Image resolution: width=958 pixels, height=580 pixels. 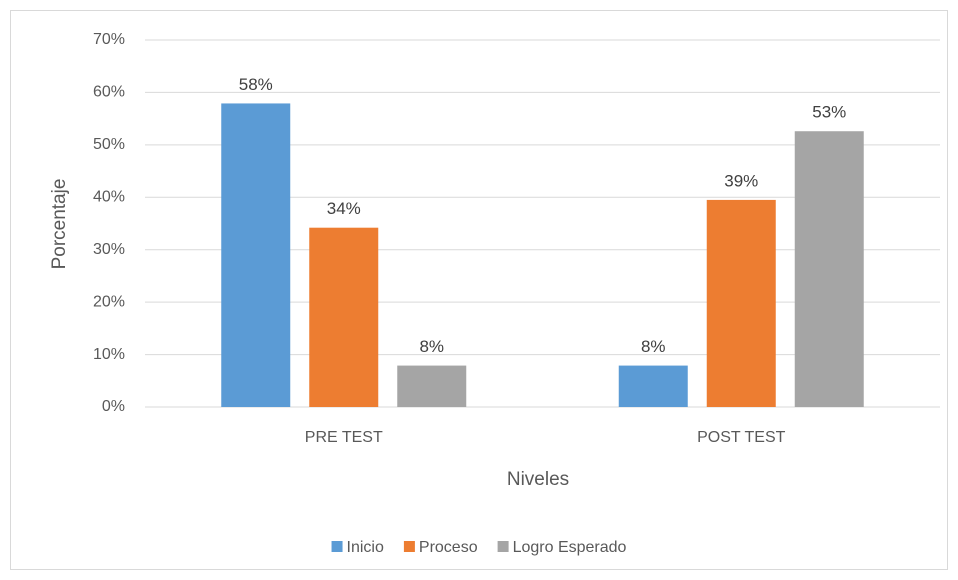 I want to click on legend-label: Inicio, so click(x=365, y=547).